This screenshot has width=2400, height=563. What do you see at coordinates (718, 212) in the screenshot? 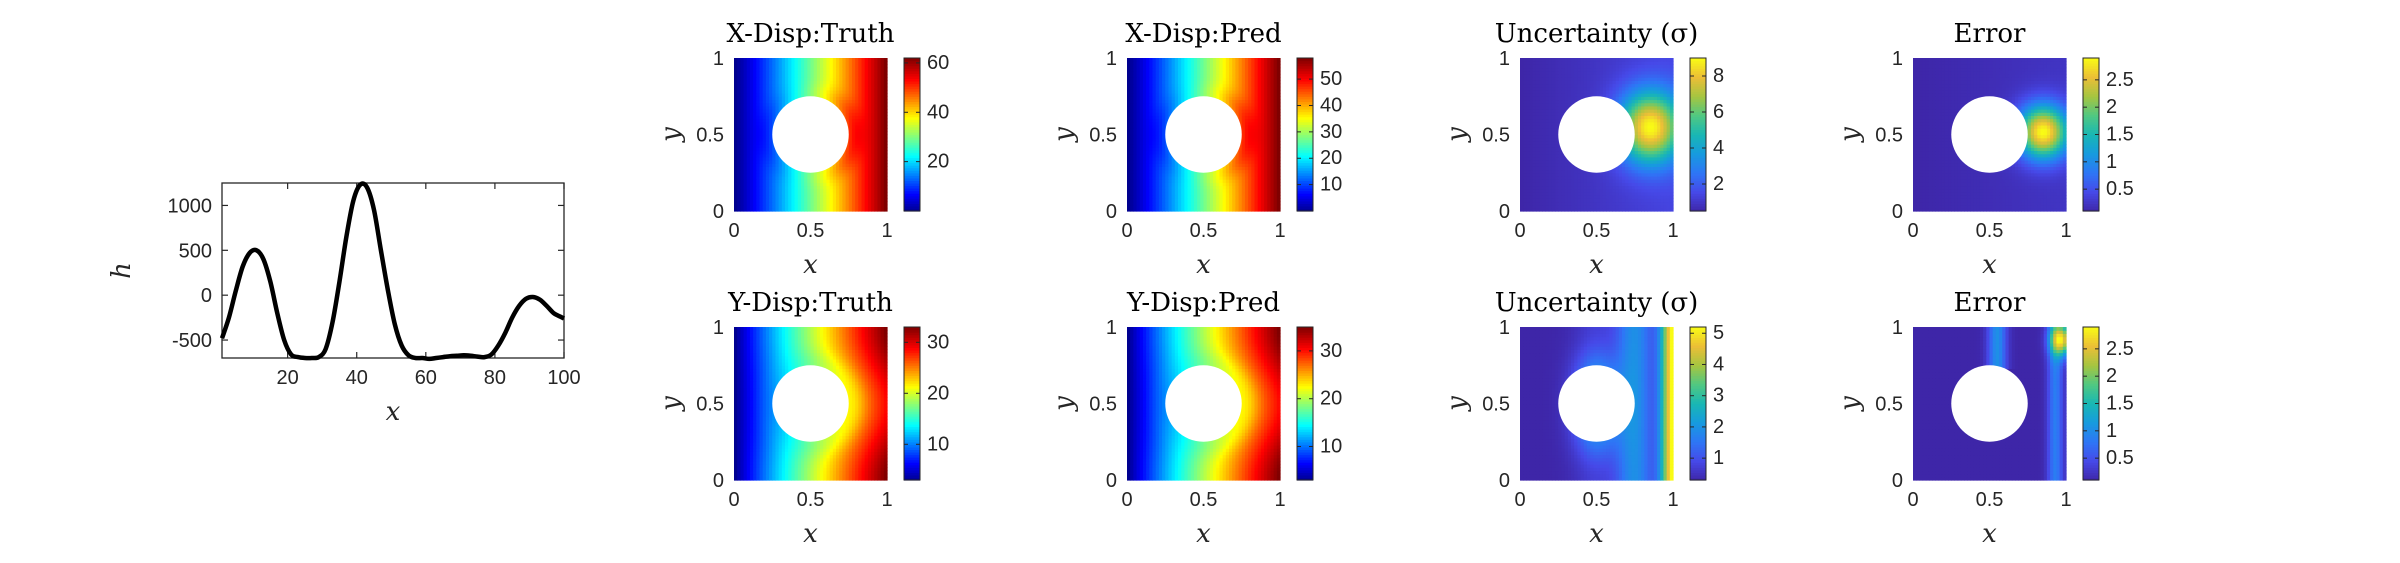
I see `y-tick-label: 0` at bounding box center [718, 212].